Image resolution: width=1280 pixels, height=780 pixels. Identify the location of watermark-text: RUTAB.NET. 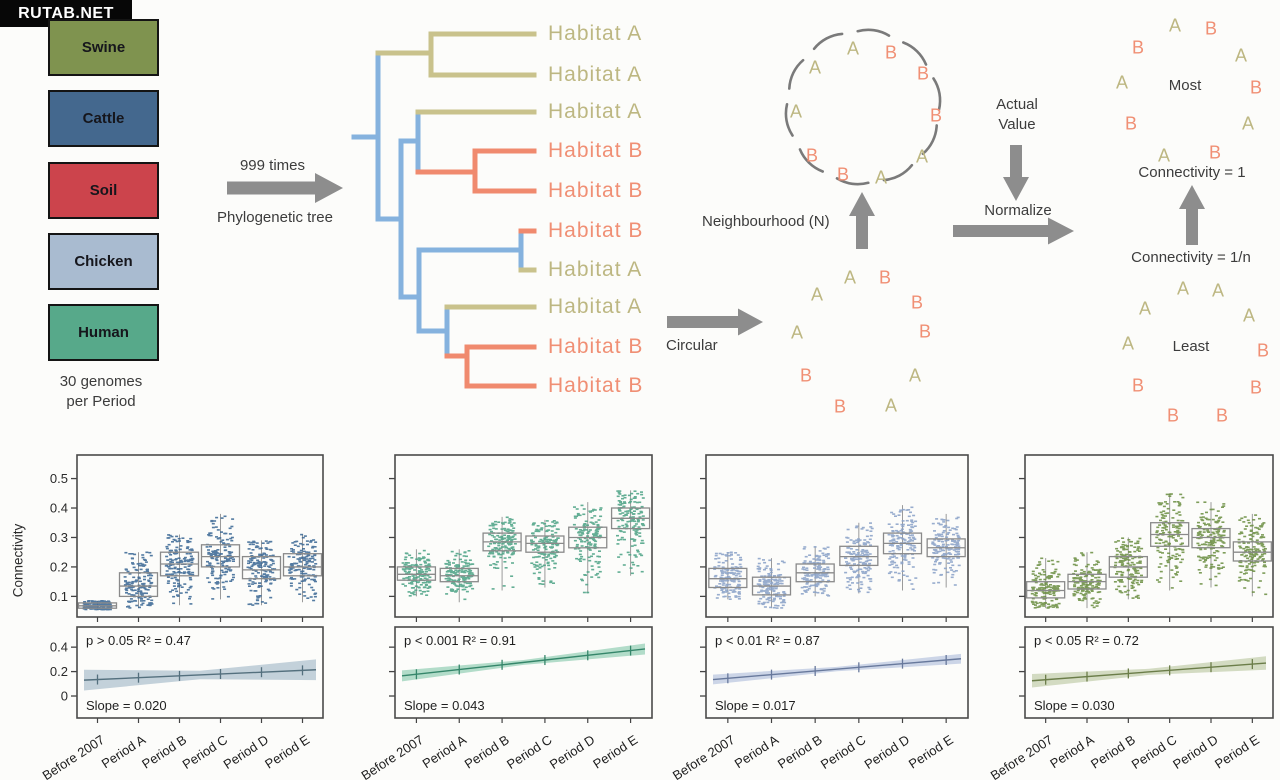
(66, 13).